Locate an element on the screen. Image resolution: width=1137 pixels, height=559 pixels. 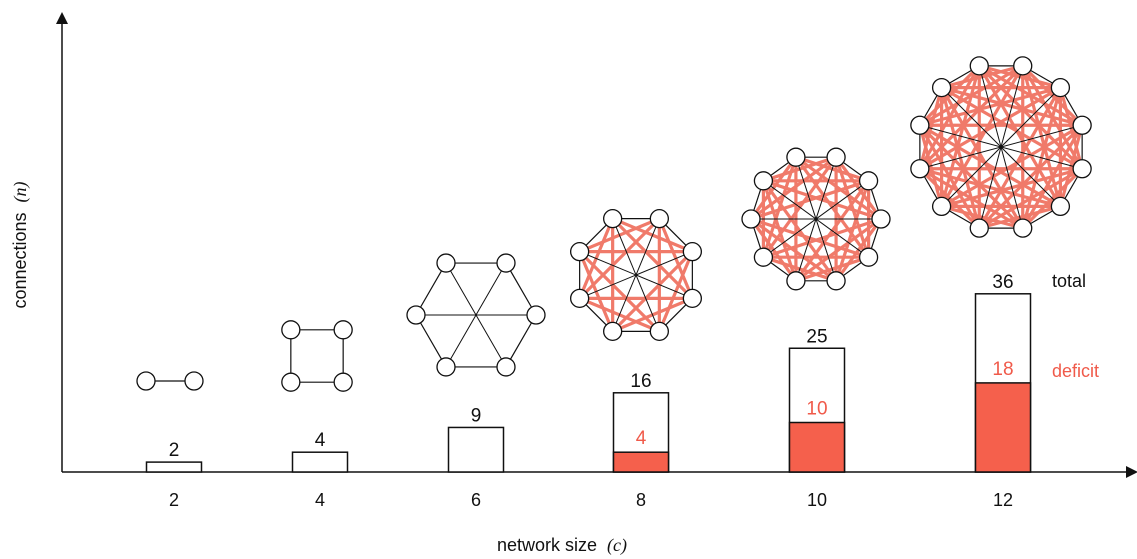
x-axis-variable: (c) is located at coordinates (617, 545).